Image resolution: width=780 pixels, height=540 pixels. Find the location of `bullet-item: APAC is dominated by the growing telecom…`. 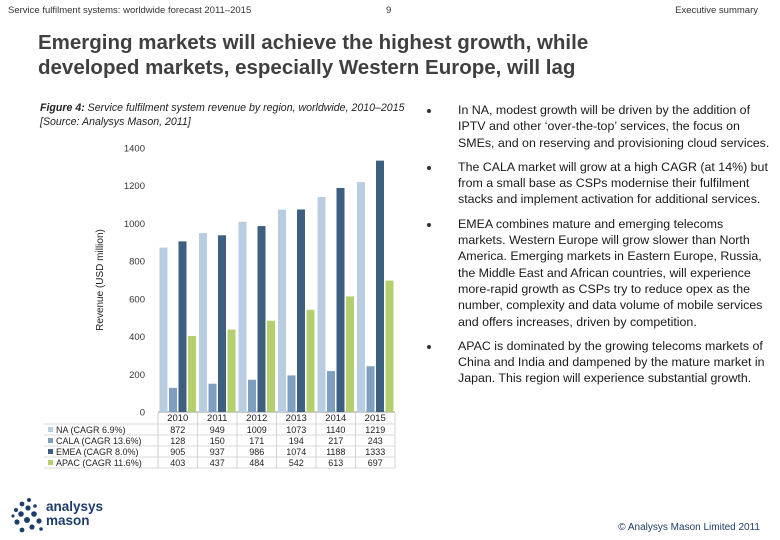

bullet-item: APAC is dominated by the growing telecom… is located at coordinates (600, 362).